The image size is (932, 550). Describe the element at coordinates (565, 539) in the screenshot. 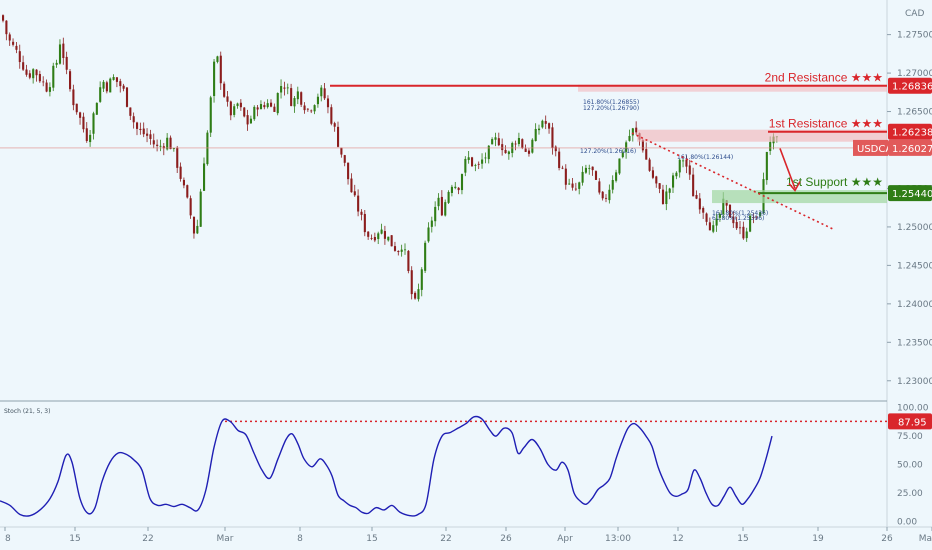

I see `x-tick-label: Apr` at that location.